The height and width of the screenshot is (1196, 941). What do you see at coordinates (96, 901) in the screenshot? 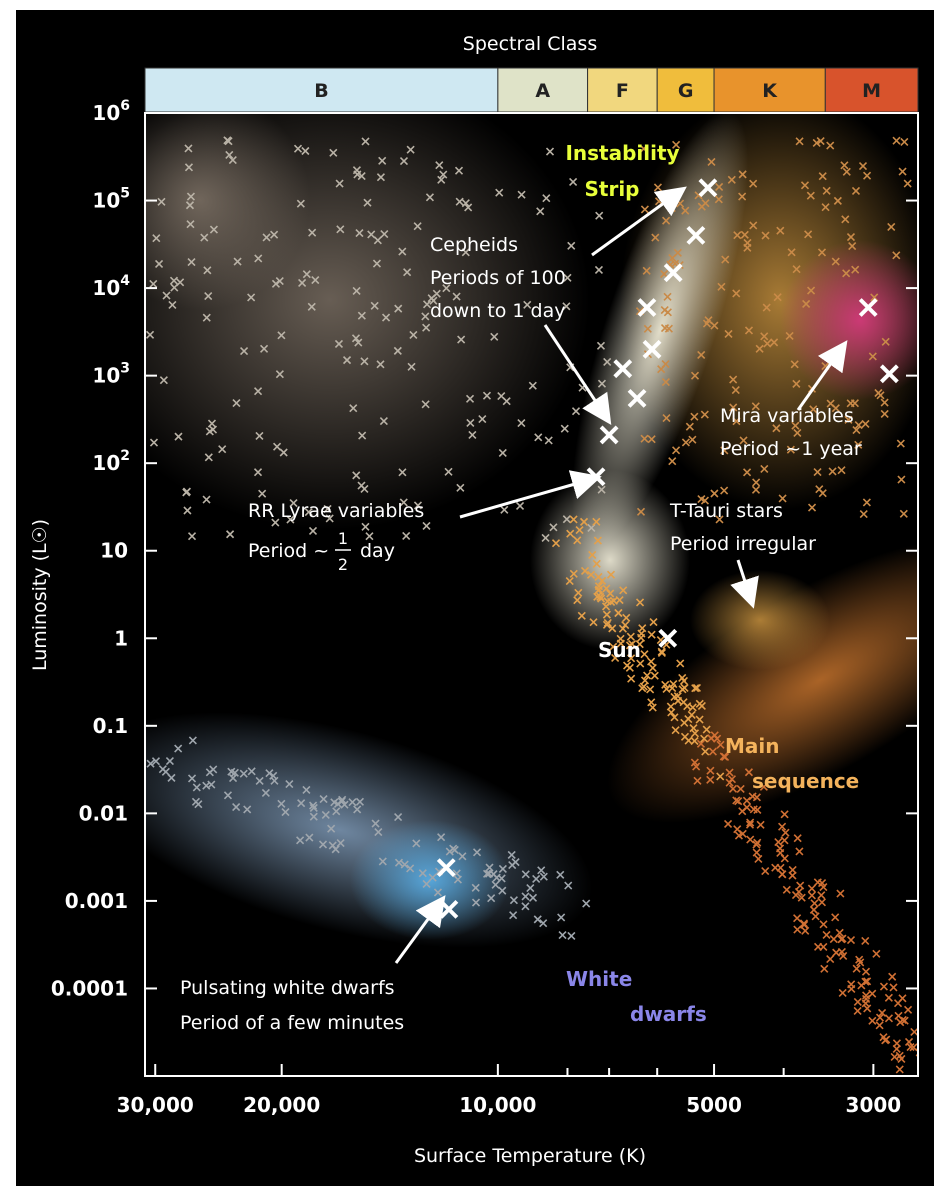
I see `y-tick-label: 0.001` at bounding box center [96, 901].